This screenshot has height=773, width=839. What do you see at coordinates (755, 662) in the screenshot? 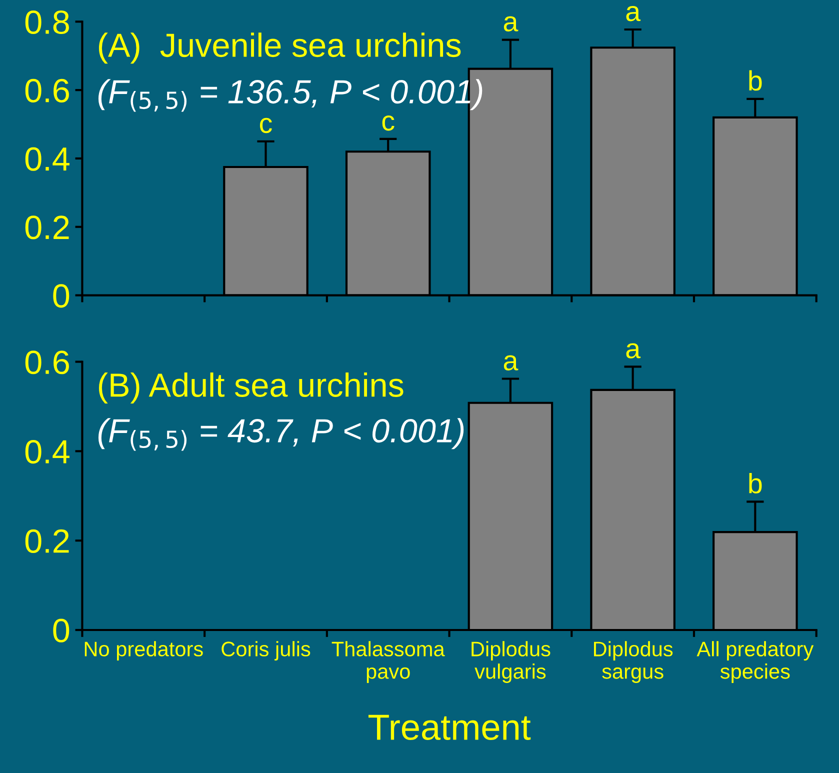
I see `x-tick-label: All predatory species` at bounding box center [755, 662].